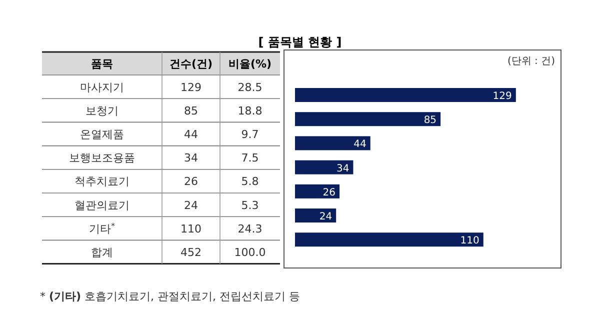 The width and height of the screenshot is (600, 332). What do you see at coordinates (191, 87) in the screenshot?
I see `data-label: 129` at bounding box center [191, 87].